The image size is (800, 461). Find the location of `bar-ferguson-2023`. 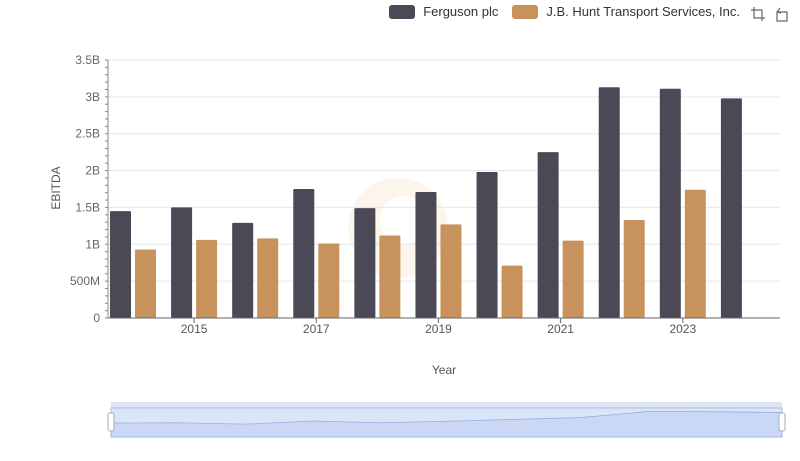

bar-ferguson-2023 is located at coordinates (670, 203).